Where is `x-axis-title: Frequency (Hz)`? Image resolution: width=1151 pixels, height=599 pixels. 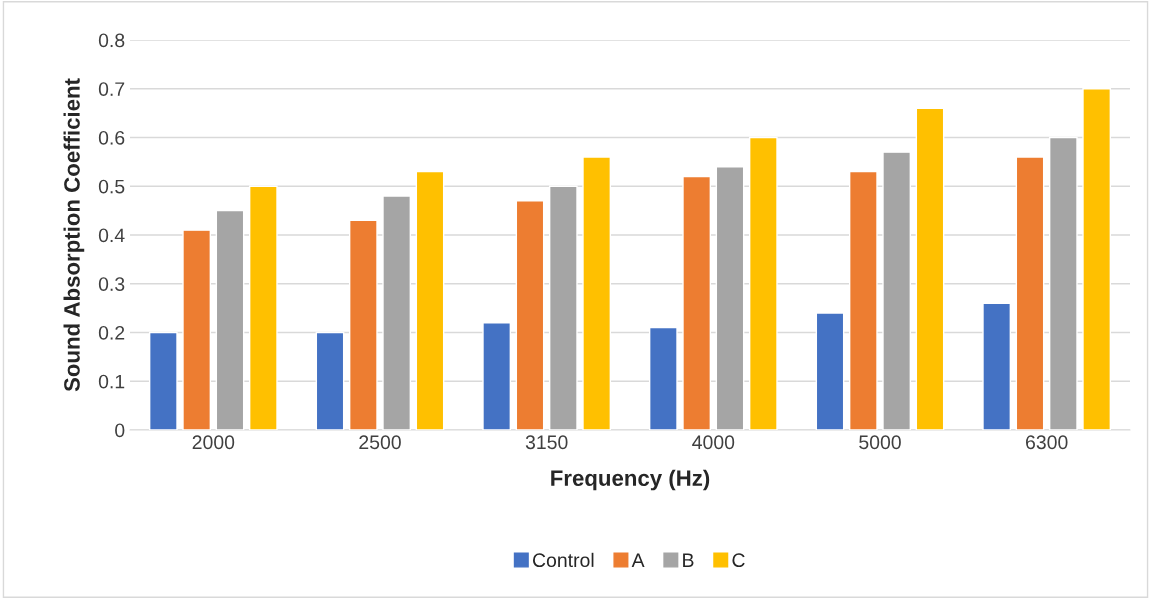
x-axis-title: Frequency (Hz) is located at coordinates (630, 480).